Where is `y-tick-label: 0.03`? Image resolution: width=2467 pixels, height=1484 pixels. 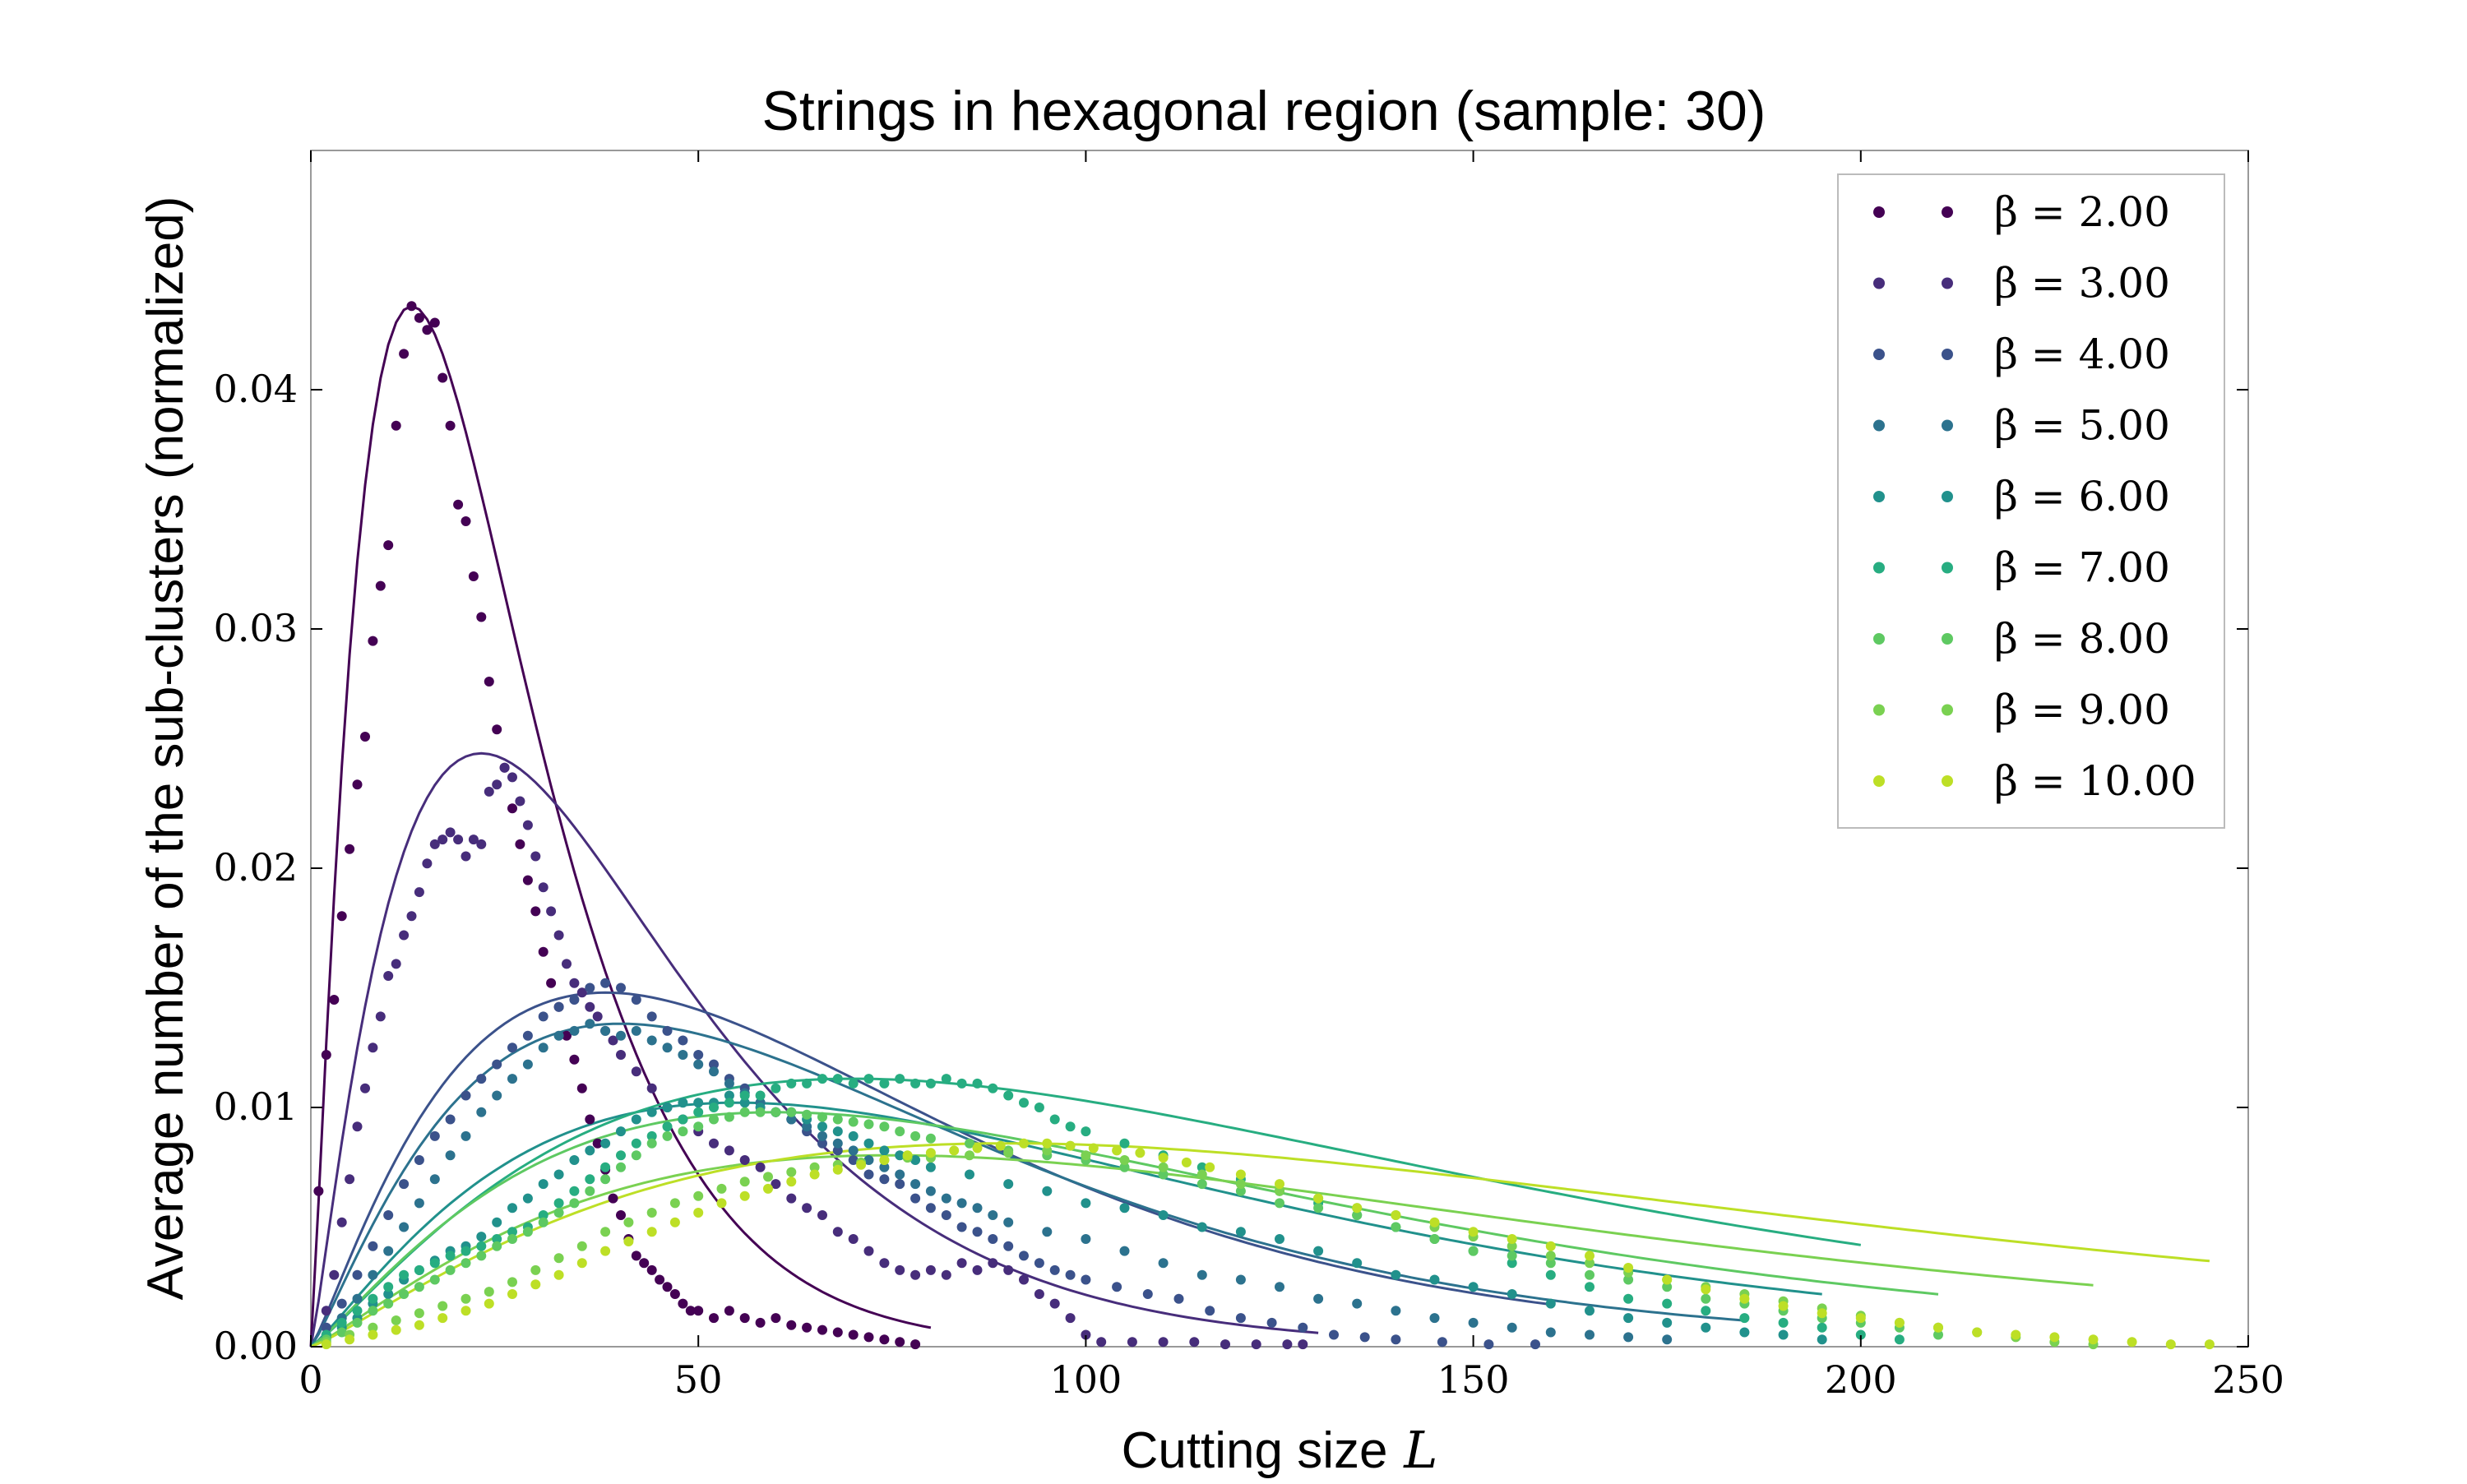
y-tick-label: 0.03 is located at coordinates (256, 628).